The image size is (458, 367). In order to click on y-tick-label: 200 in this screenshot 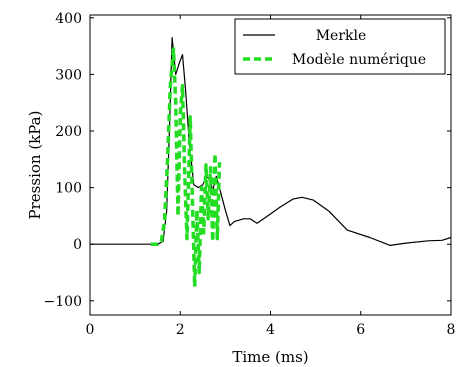, I will do `click(68, 132)`.